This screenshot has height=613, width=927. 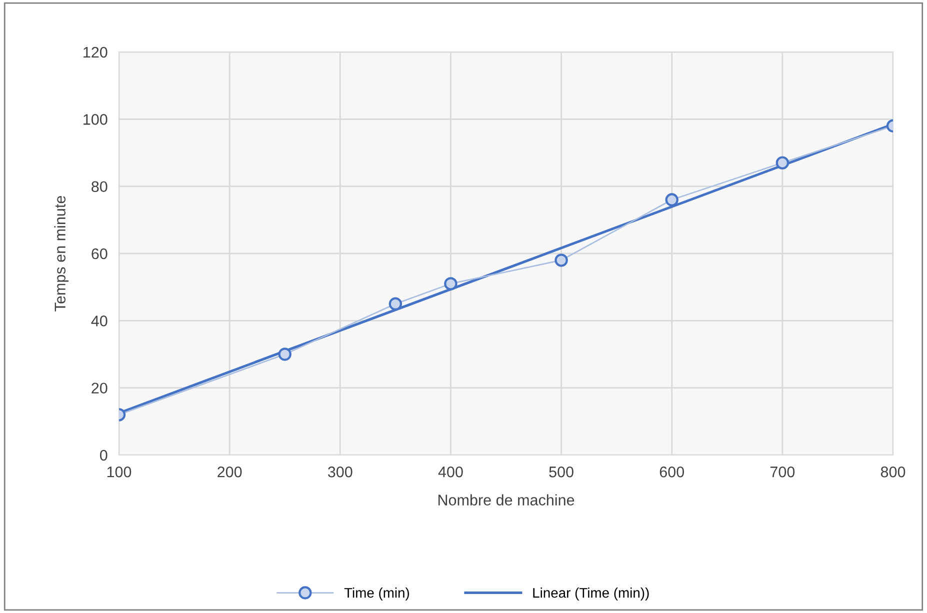 What do you see at coordinates (782, 472) in the screenshot?
I see `x-tick-label: 700` at bounding box center [782, 472].